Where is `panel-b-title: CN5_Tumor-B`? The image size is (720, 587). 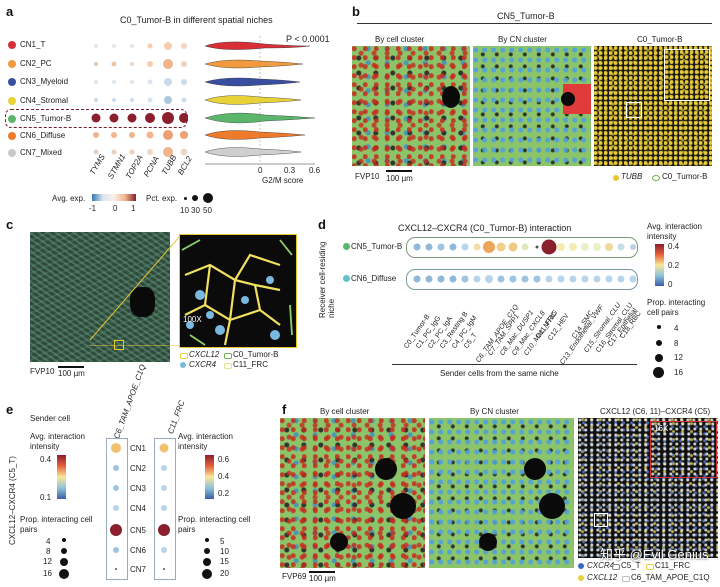
panel-b-title: CN5_Tumor-B is located at coordinates (526, 16).